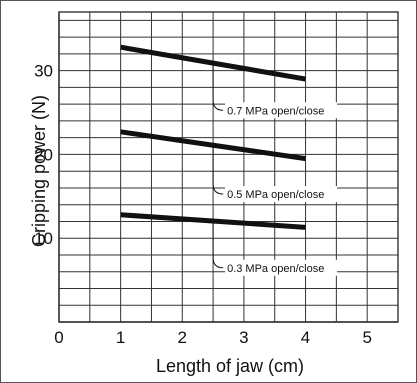 The image size is (417, 383). Describe the element at coordinates (366, 337) in the screenshot. I see `x-tick-label: 5` at that location.